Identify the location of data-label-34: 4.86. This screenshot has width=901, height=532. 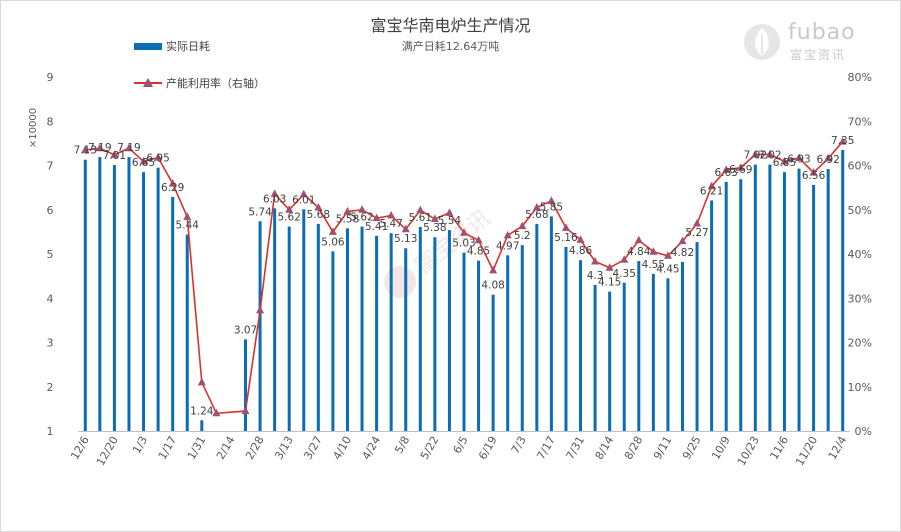
(581, 251).